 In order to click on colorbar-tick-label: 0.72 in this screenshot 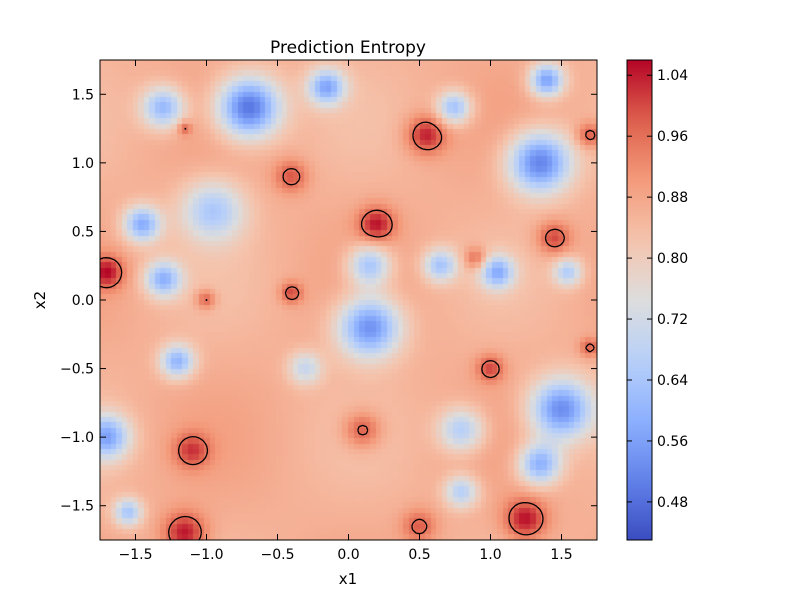, I will do `click(672, 320)`.